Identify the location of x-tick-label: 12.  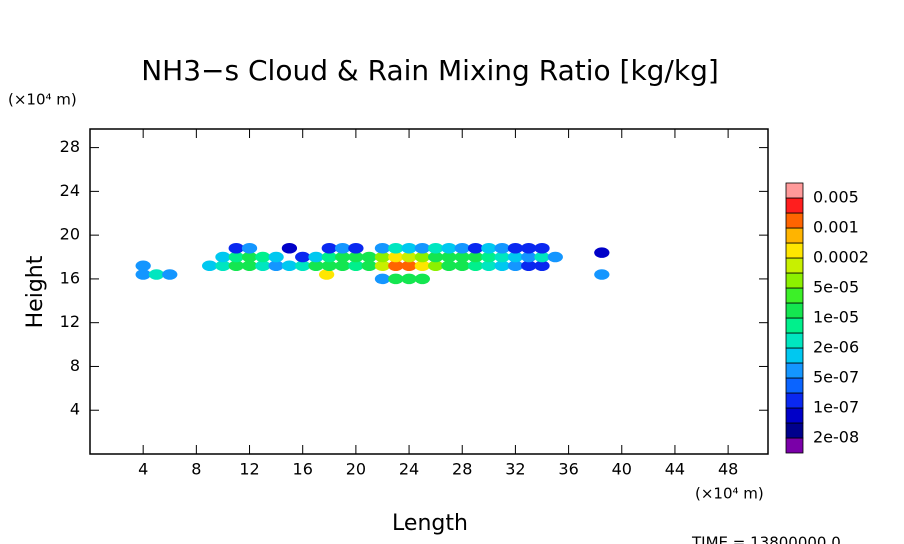
(249, 469).